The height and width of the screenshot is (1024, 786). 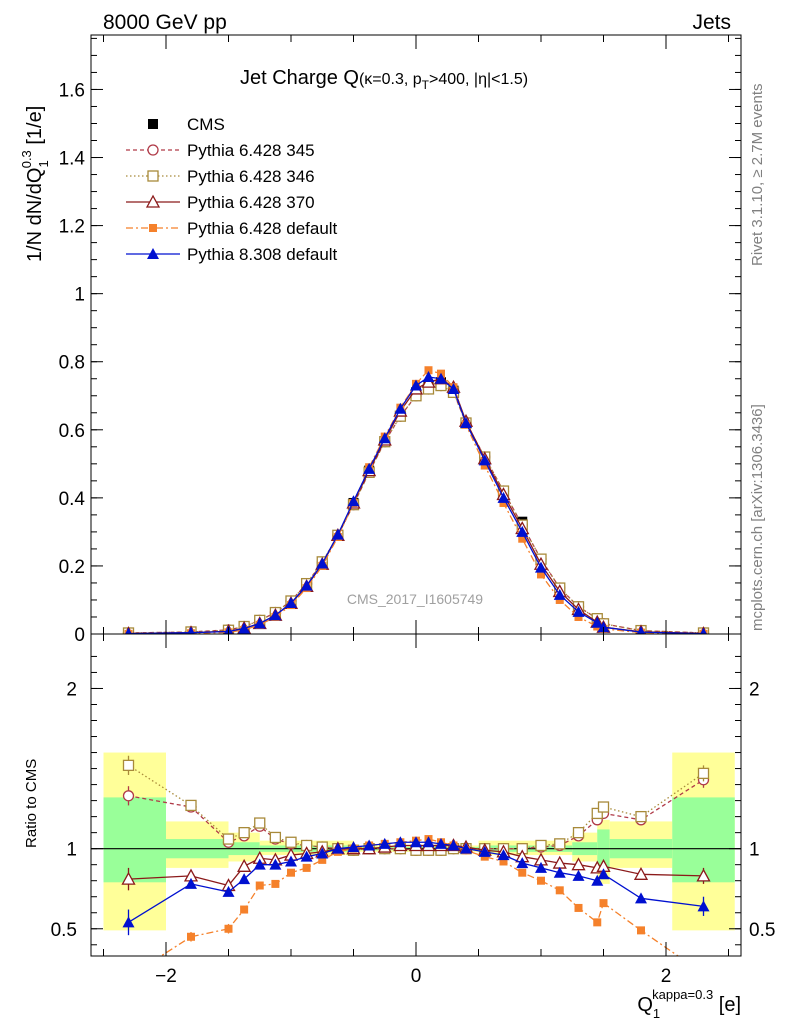 I want to click on chart-title-rest: >400, |η|<1.5), so click(x=478, y=79).